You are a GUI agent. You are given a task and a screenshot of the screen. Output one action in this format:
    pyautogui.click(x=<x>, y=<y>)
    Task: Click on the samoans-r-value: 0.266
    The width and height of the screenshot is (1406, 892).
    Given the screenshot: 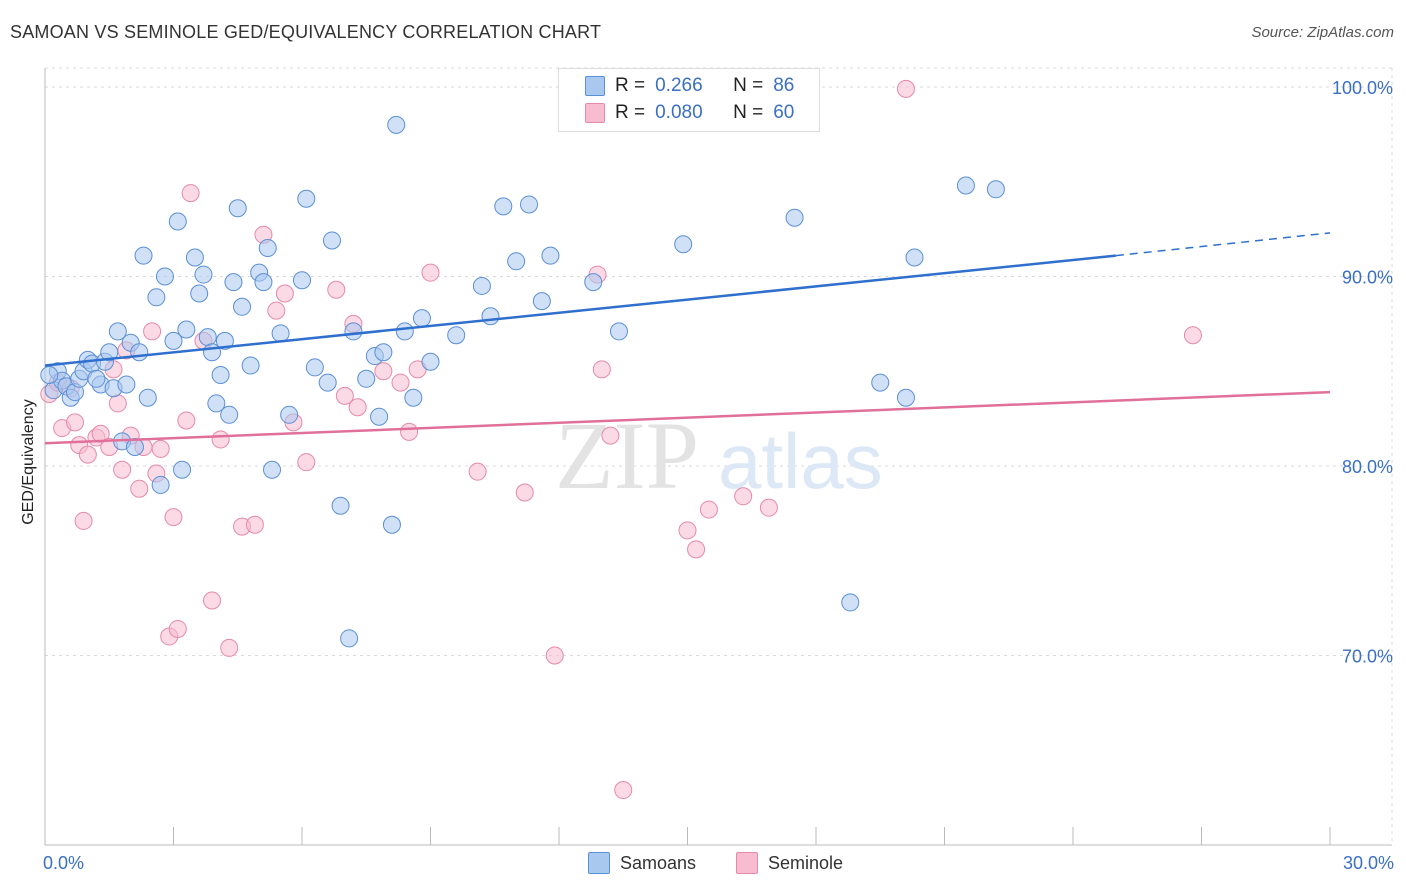 What is the action you would take?
    pyautogui.click(x=679, y=85)
    